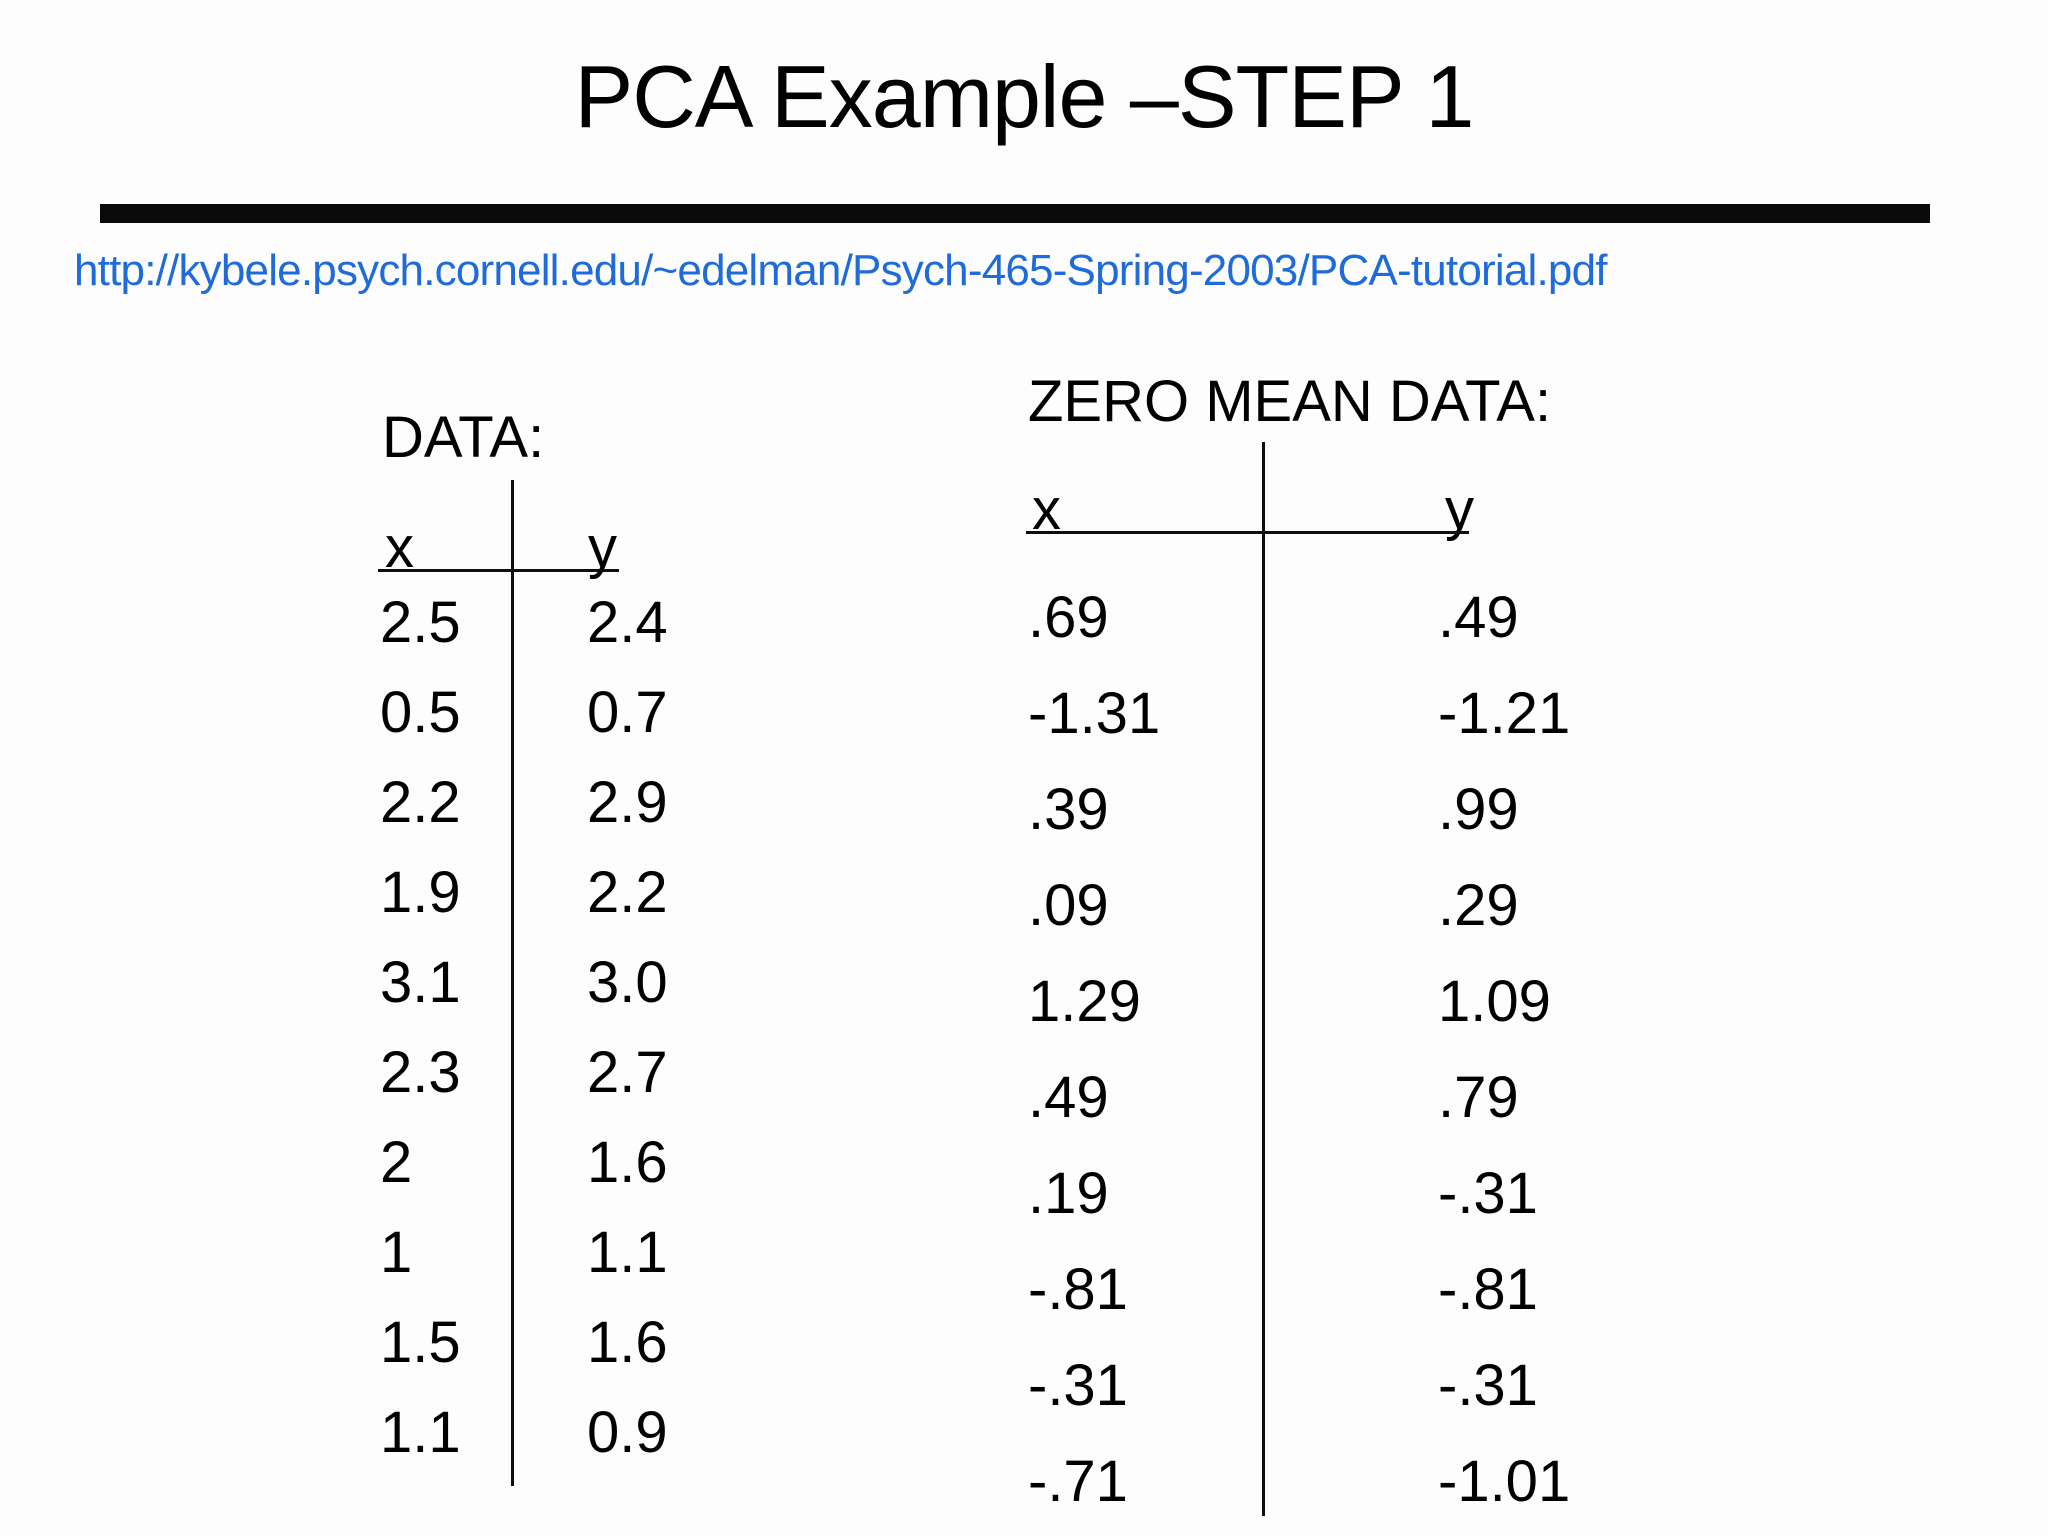 This screenshot has height=1536, width=2048. What do you see at coordinates (1504, 713) in the screenshot?
I see `cell-y: -1.21` at bounding box center [1504, 713].